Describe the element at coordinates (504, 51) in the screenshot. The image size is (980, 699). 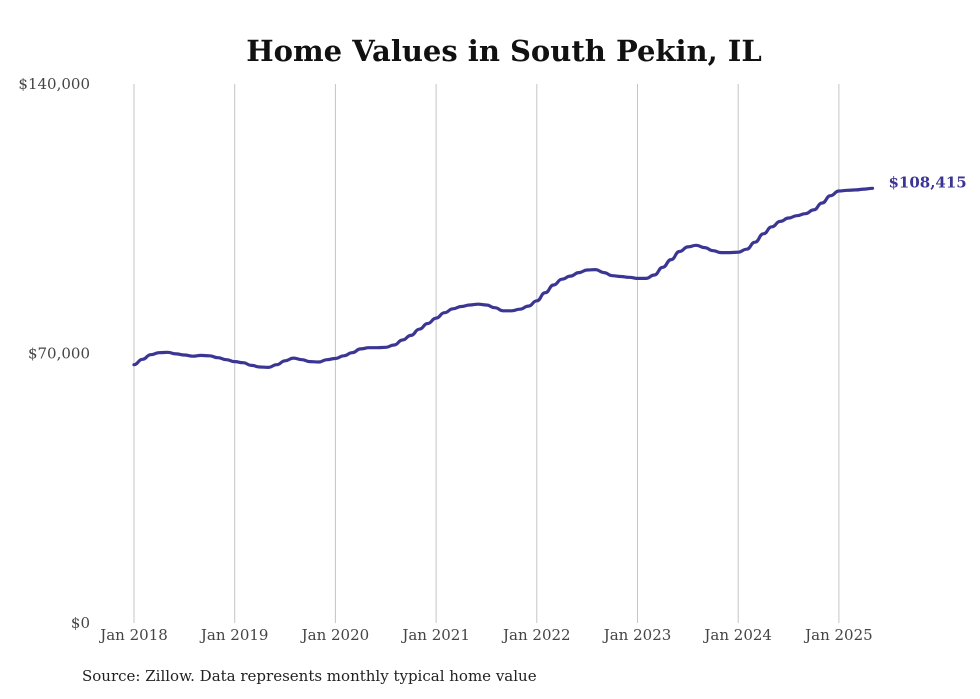
I see `chart-title: Home Values in South Pekin, IL` at that location.